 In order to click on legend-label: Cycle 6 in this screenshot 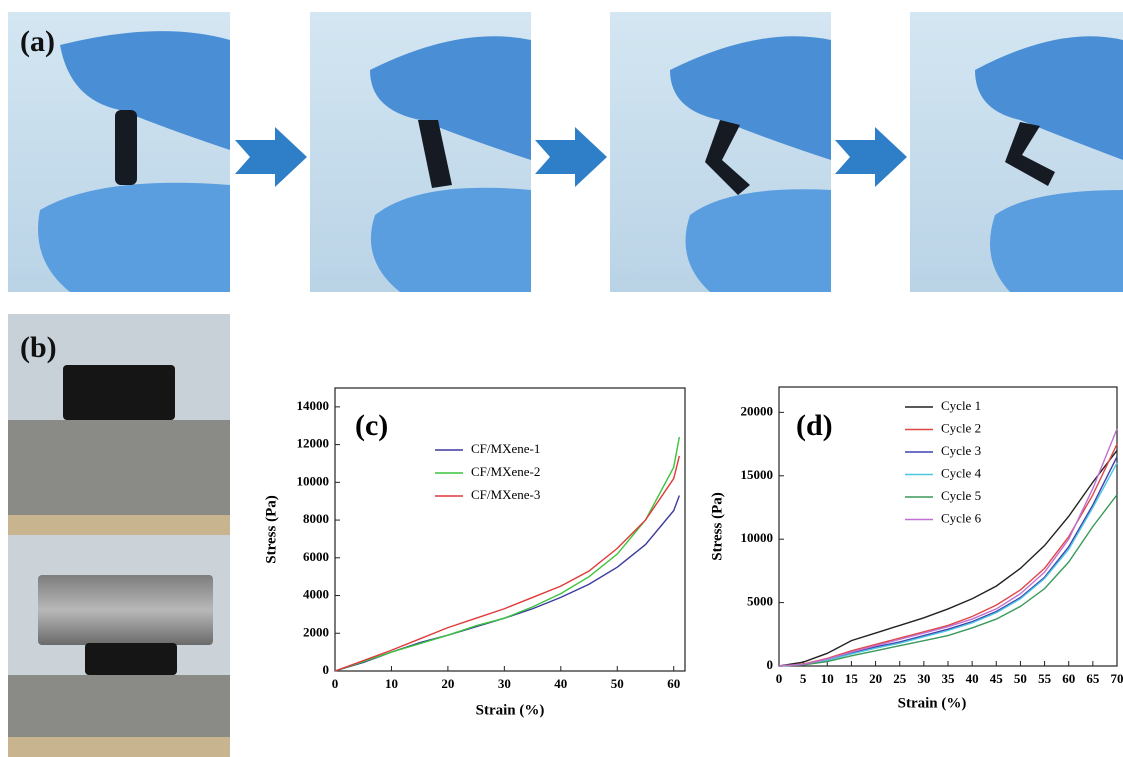, I will do `click(961, 517)`.